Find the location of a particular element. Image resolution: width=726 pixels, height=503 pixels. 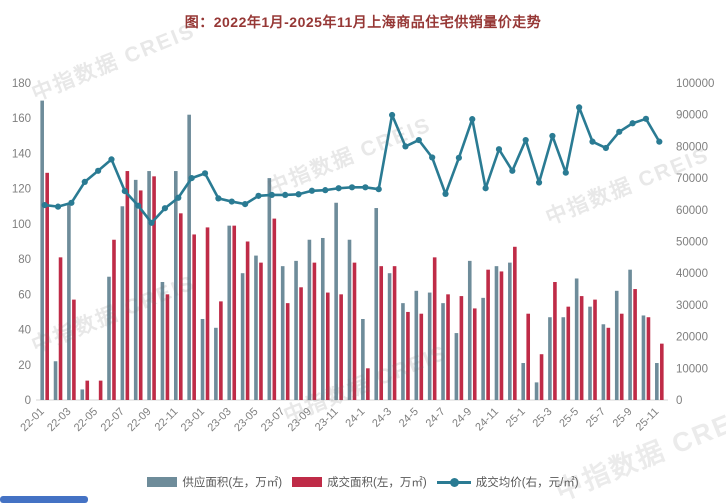

x-axis-tick-label: 22-01 is located at coordinates (32, 420).